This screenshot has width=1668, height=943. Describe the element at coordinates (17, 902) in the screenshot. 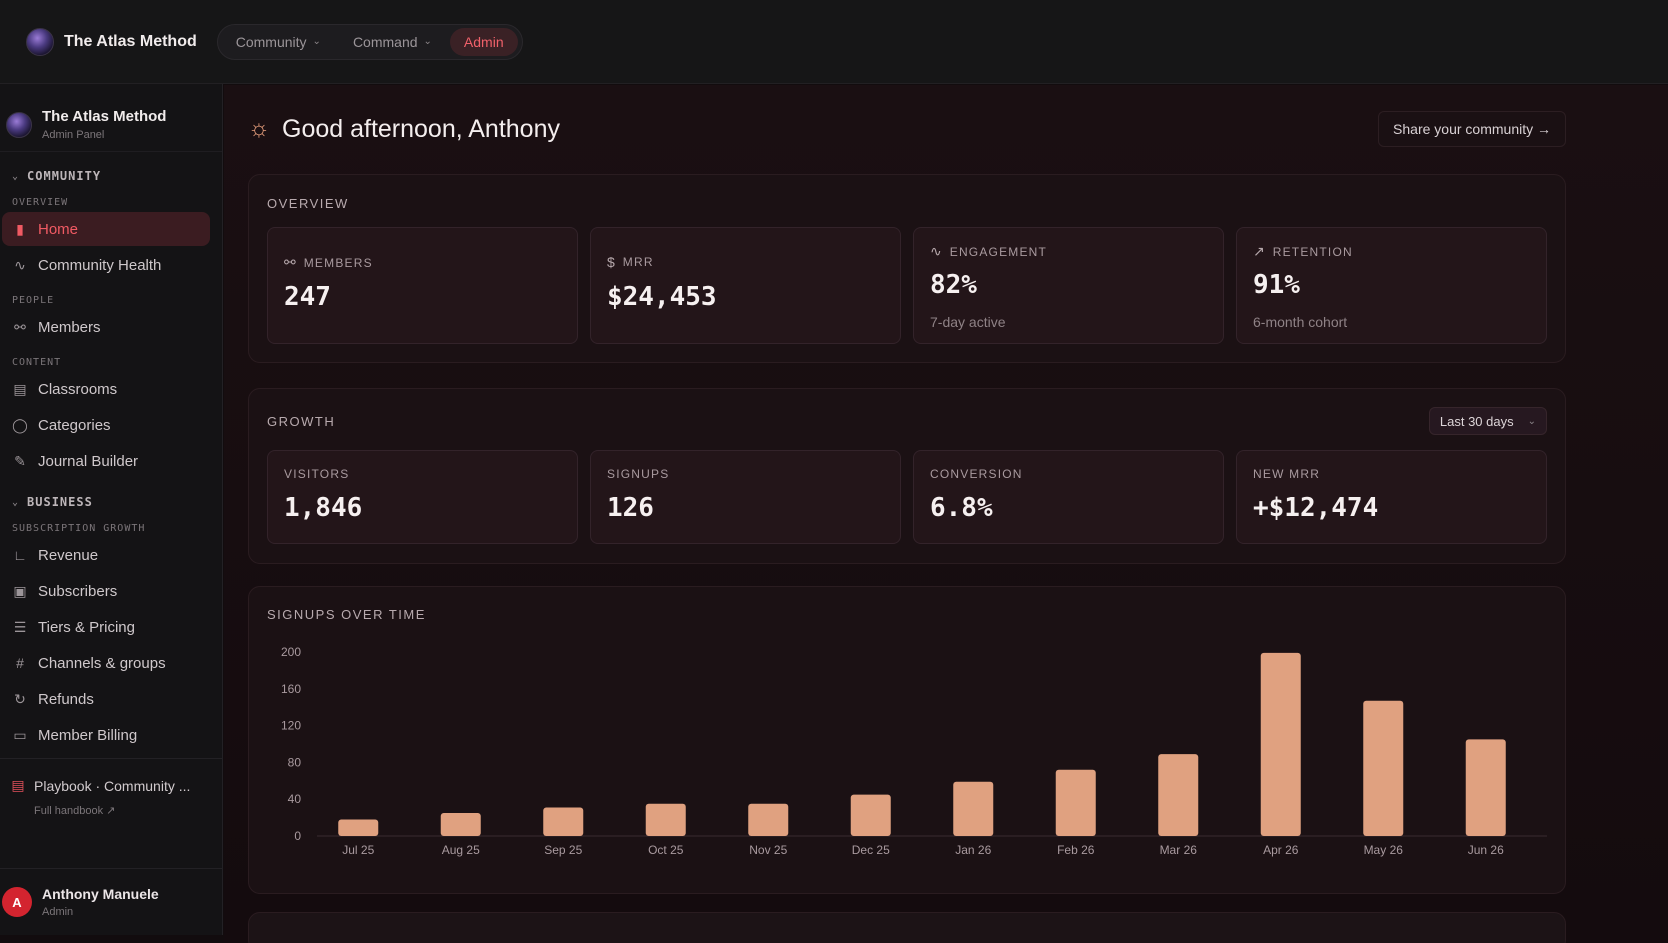

I see `avatar: A` at that location.